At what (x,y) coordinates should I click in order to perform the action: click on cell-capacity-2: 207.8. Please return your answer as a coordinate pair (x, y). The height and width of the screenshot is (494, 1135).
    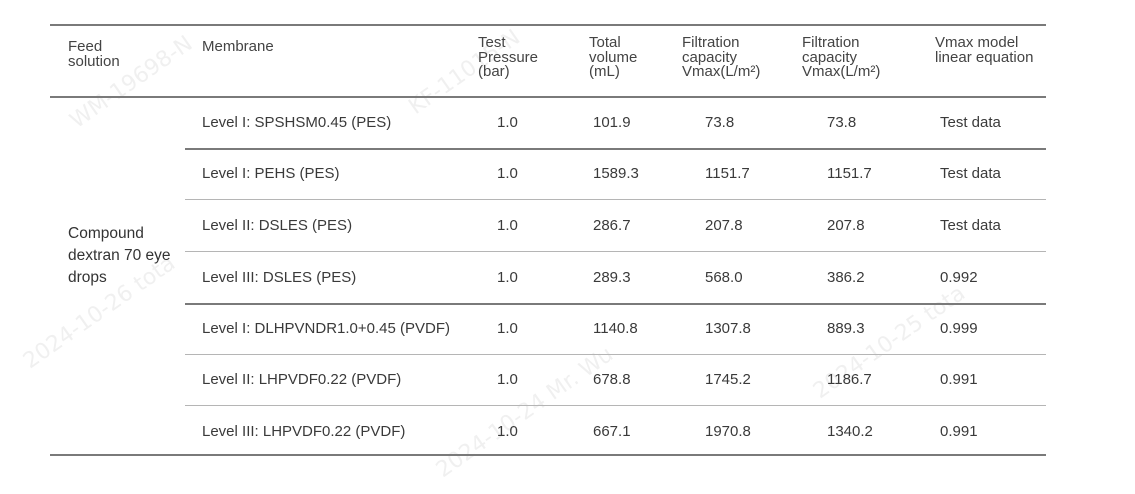
    Looking at the image, I should click on (846, 225).